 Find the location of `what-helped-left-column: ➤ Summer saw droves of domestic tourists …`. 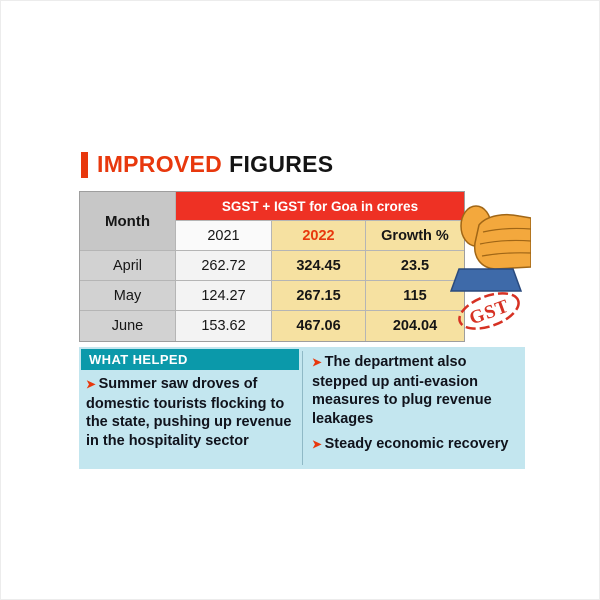

what-helped-left-column: ➤ Summer saw droves of domestic tourists … is located at coordinates (192, 416).